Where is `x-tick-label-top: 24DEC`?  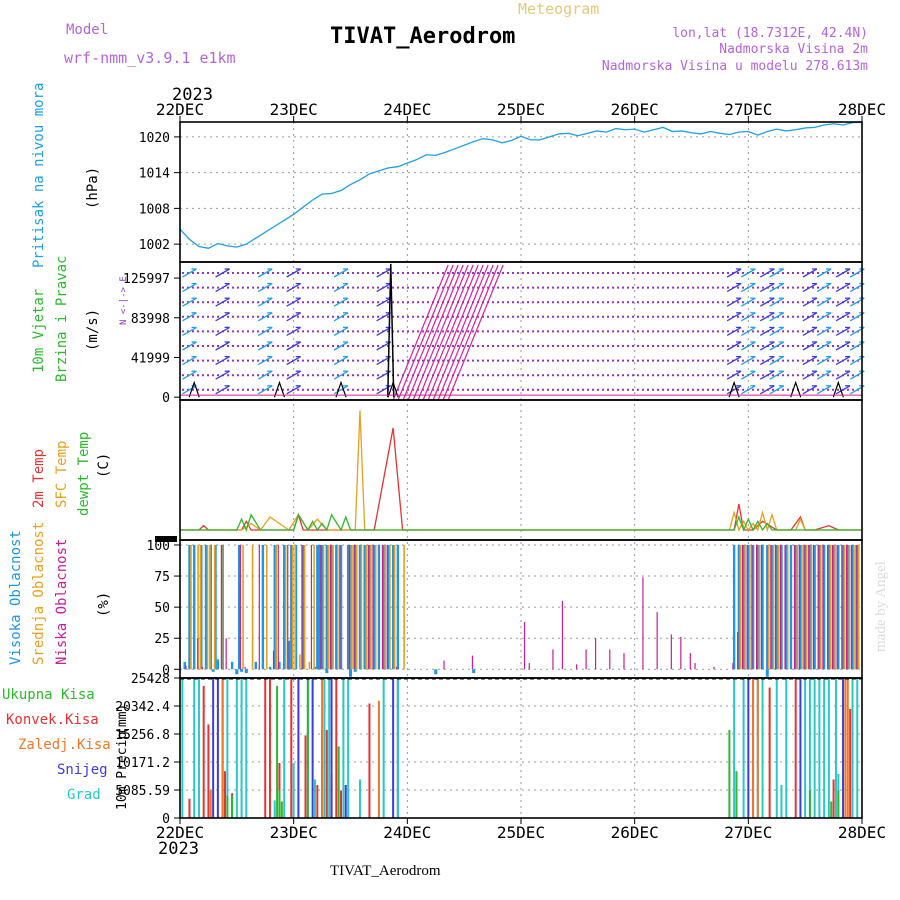 x-tick-label-top: 24DEC is located at coordinates (407, 109).